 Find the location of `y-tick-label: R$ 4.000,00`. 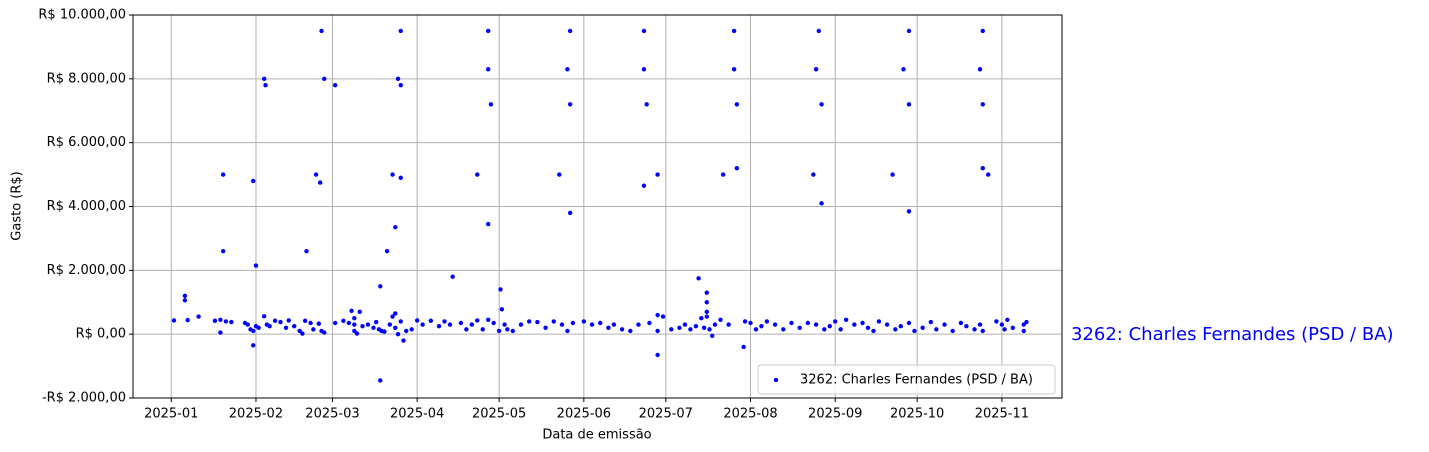

y-tick-label: R$ 4.000,00 is located at coordinates (86, 206).